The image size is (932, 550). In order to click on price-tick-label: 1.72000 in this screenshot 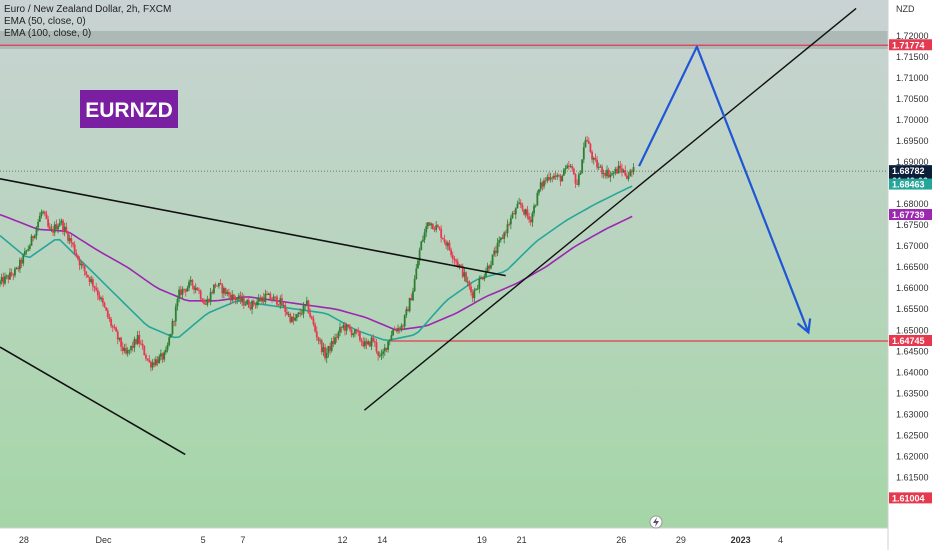, I will do `click(912, 36)`.